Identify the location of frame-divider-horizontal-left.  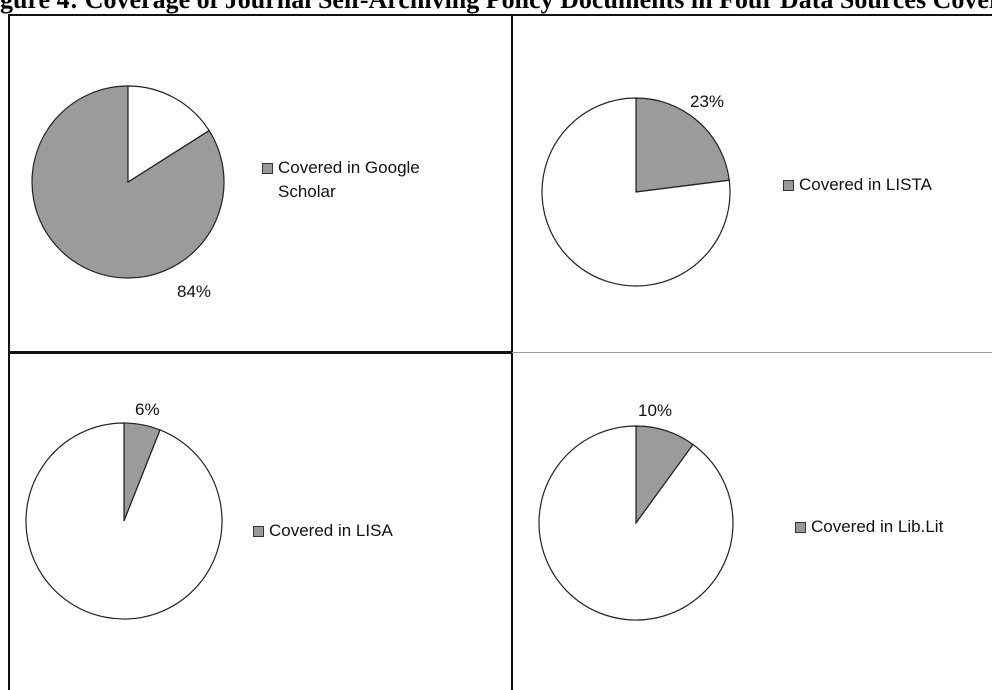
(260, 352).